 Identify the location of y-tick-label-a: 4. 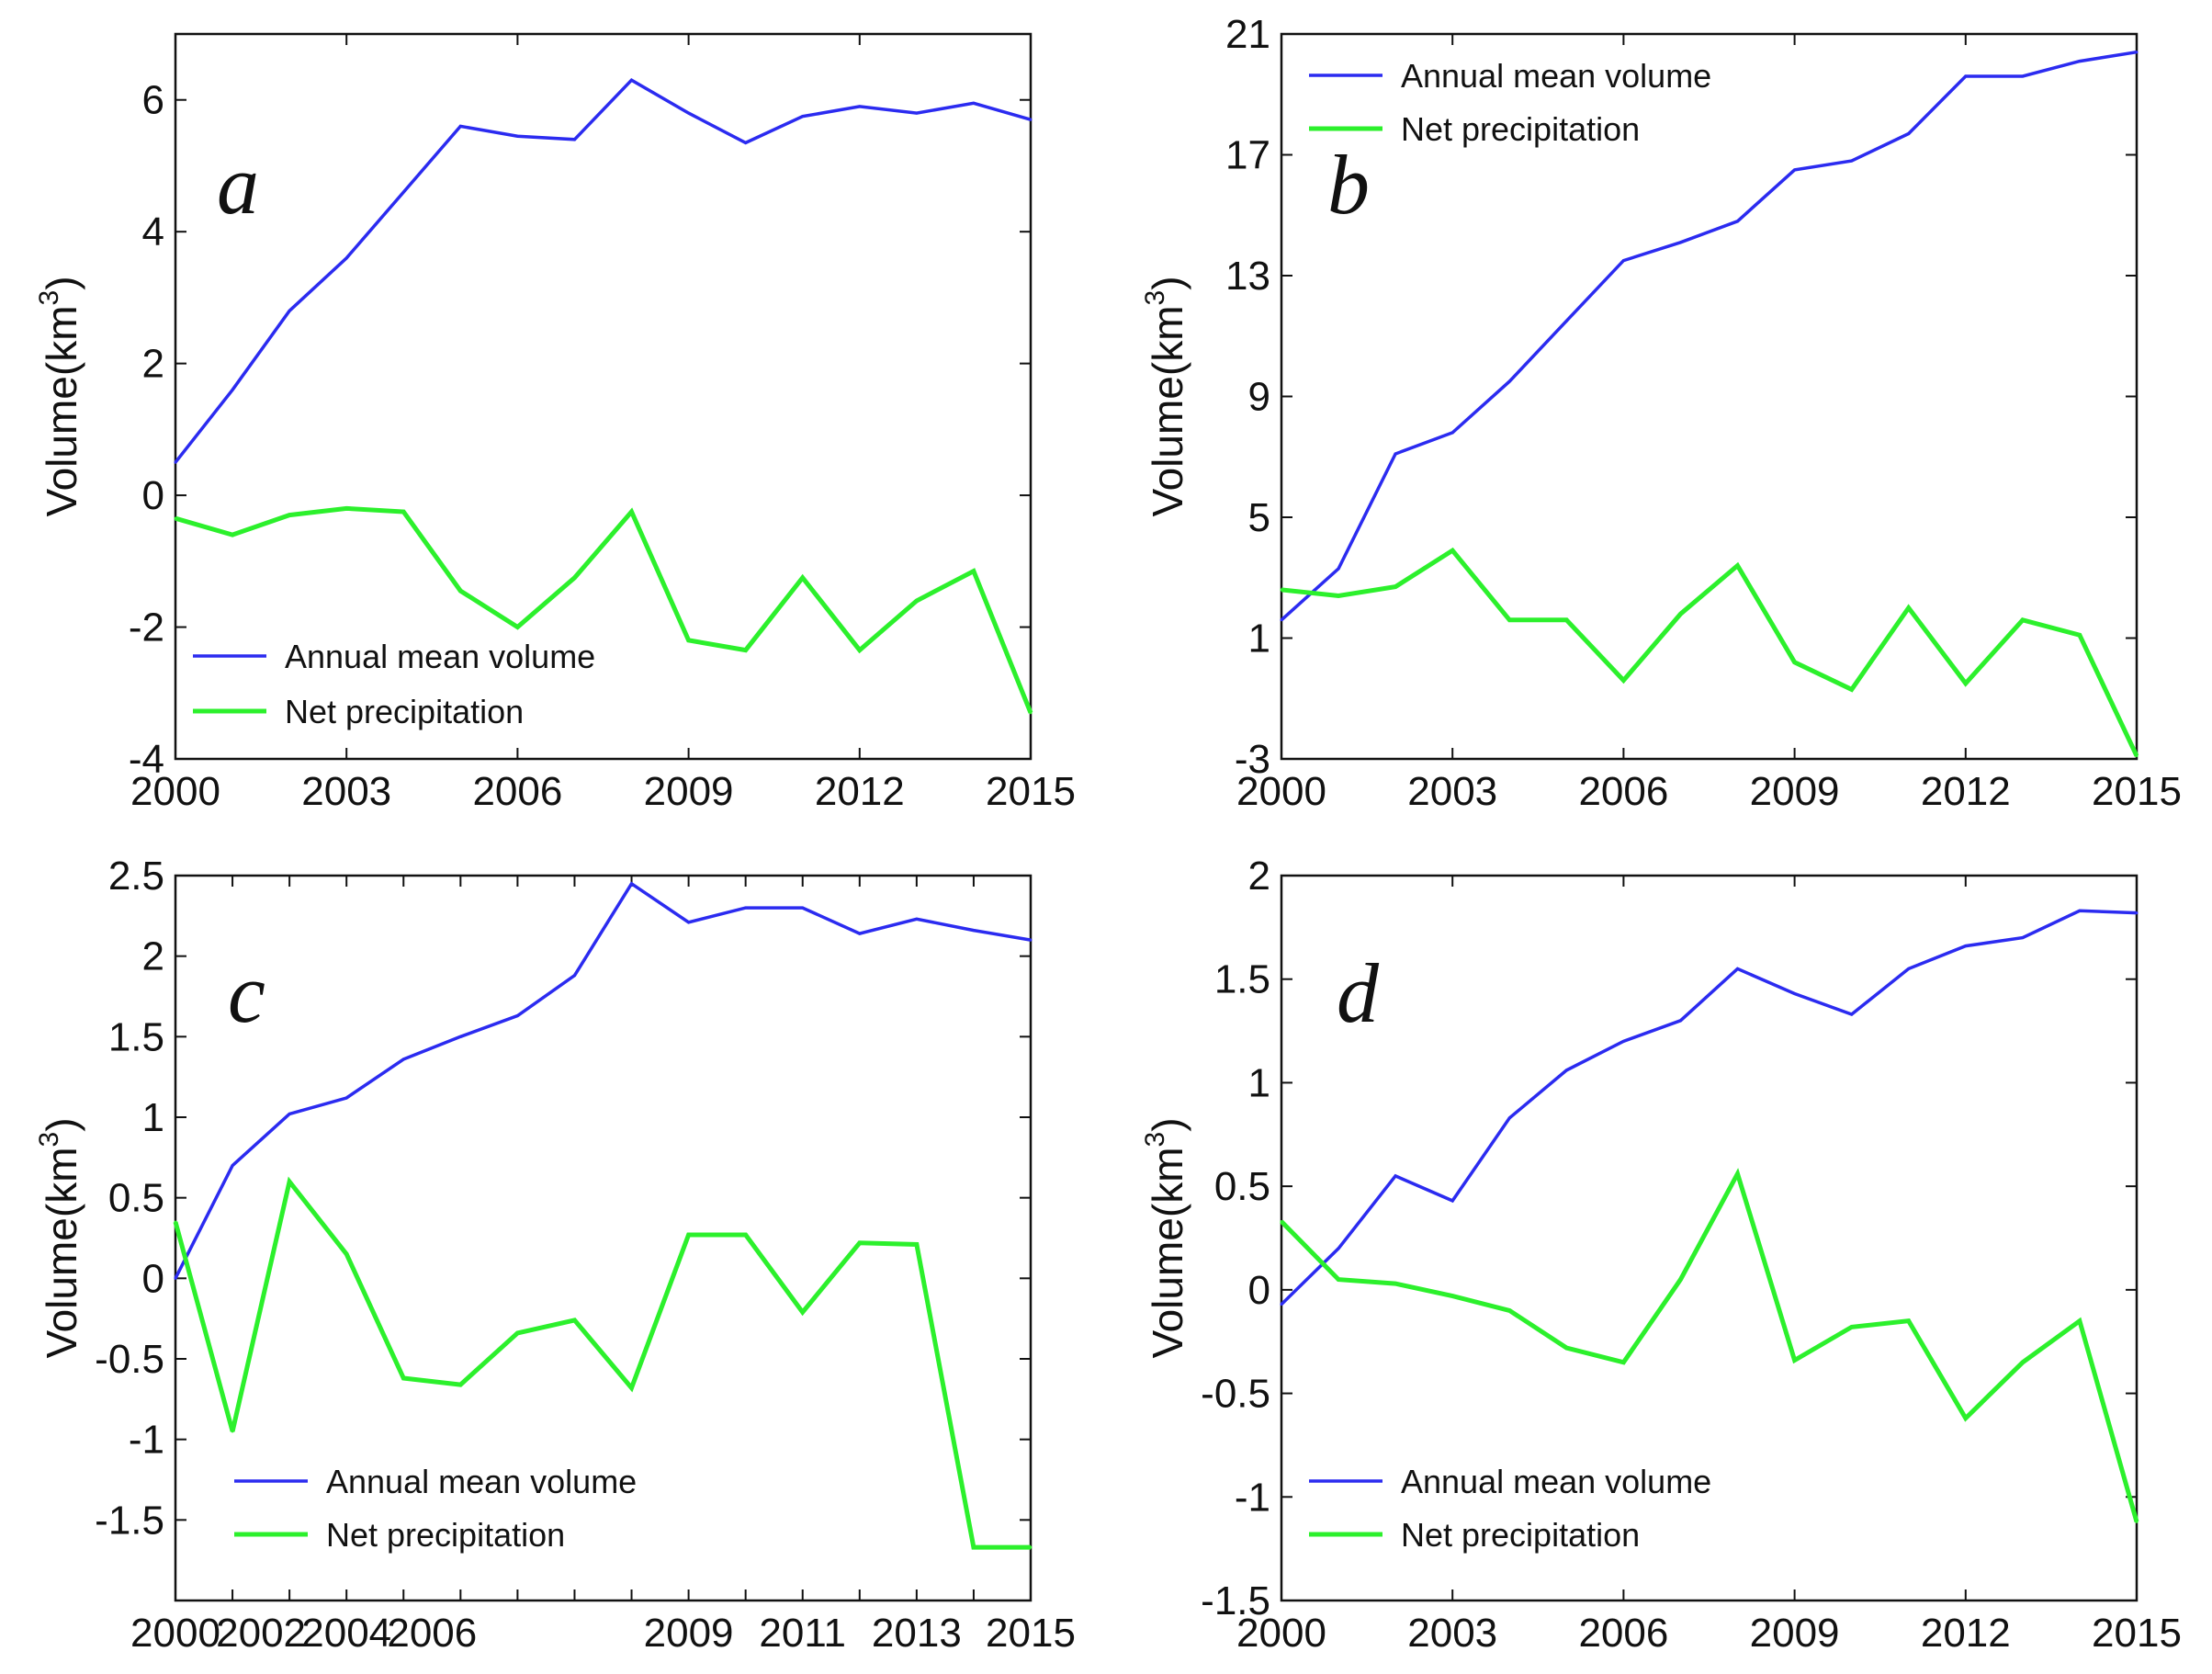
(153, 231).